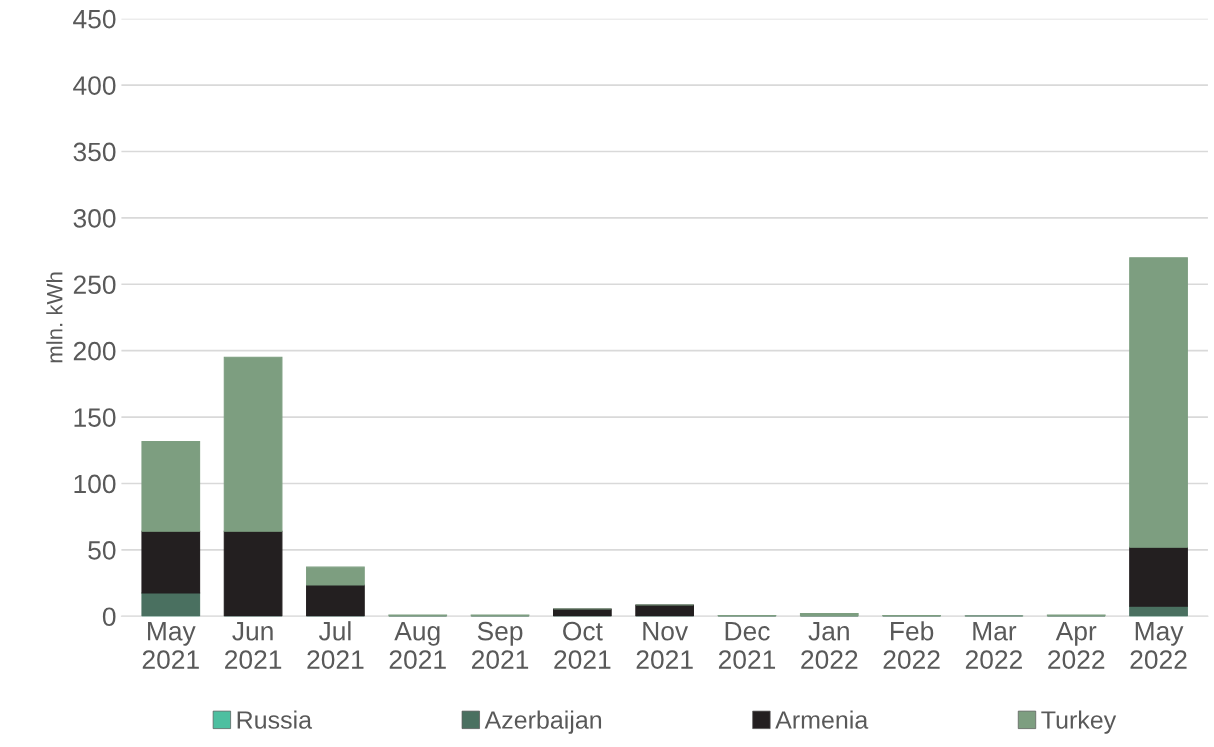  Describe the element at coordinates (94, 19) in the screenshot. I see `y-tick-label: 450` at that location.